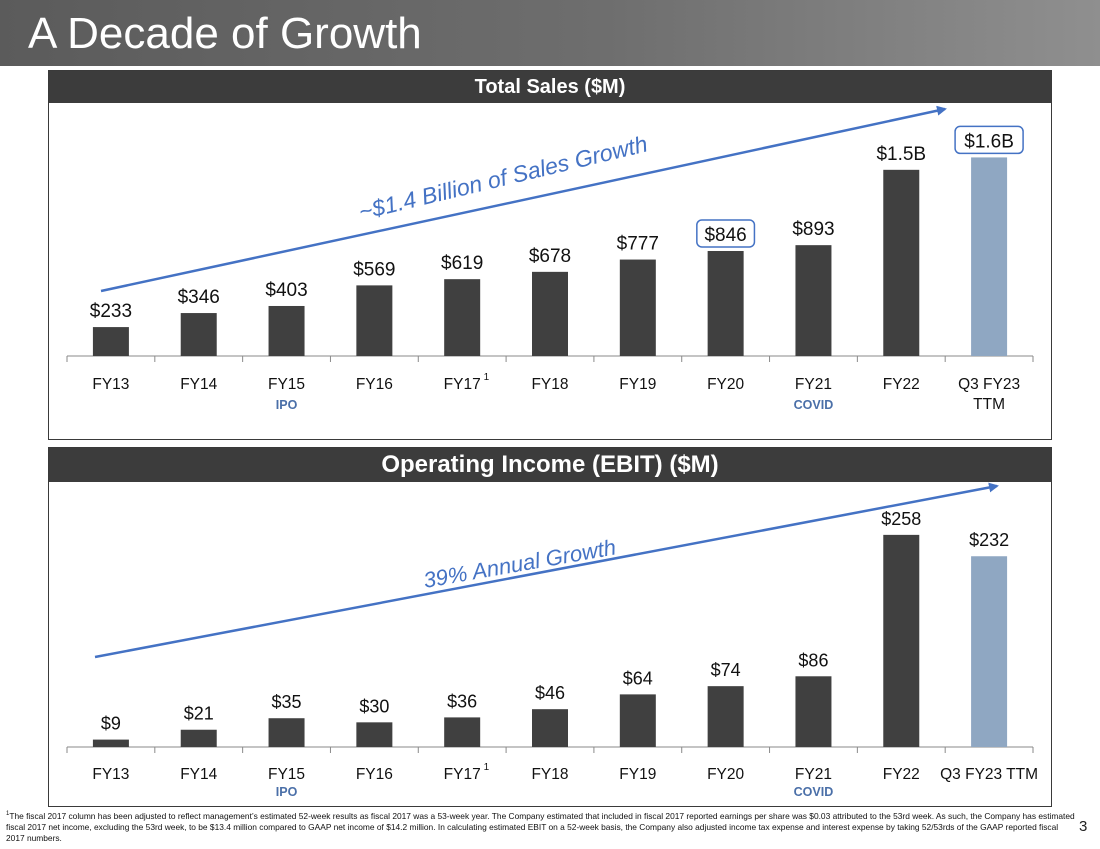  What do you see at coordinates (199, 714) in the screenshot?
I see `data-label: $21` at bounding box center [199, 714].